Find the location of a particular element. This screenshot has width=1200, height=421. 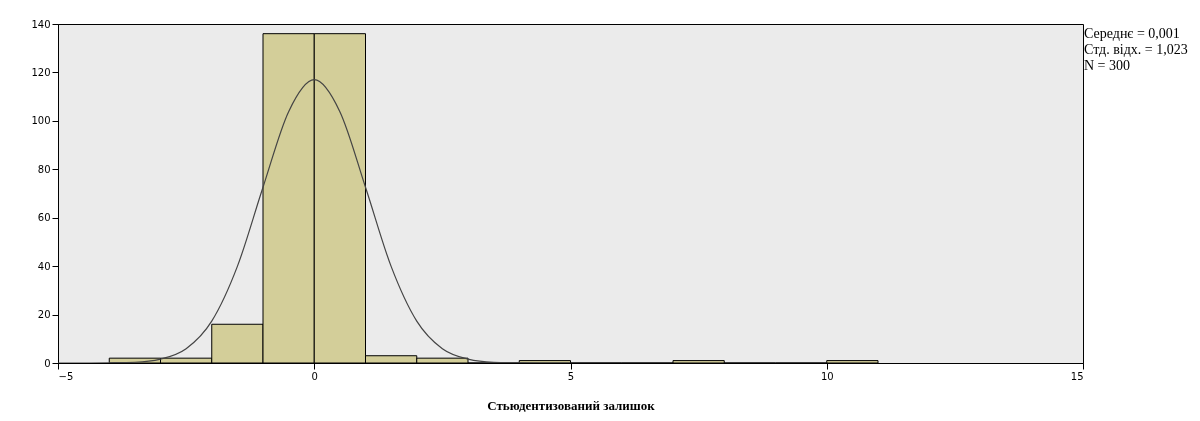

text: N = 300 is located at coordinates (1107, 66).